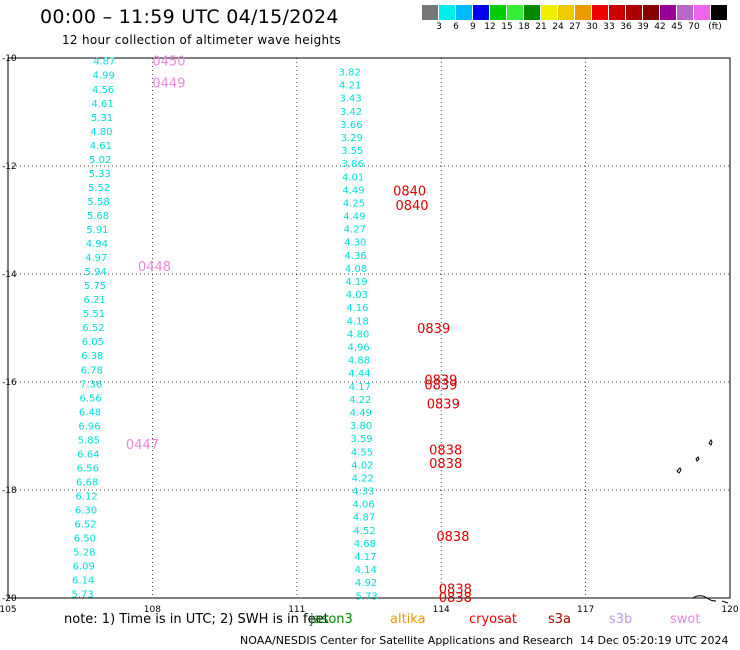 Image resolution: width=740 pixels, height=650 pixels. What do you see at coordinates (408, 619) in the screenshot?
I see `legend-altika: altika` at bounding box center [408, 619].